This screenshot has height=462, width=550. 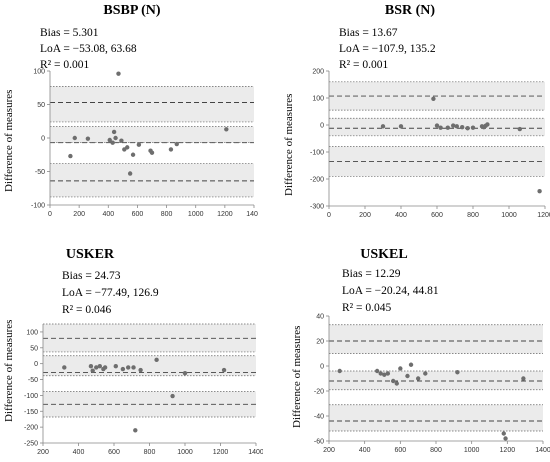 I want to click on chart-title: USKER, so click(x=90, y=254).